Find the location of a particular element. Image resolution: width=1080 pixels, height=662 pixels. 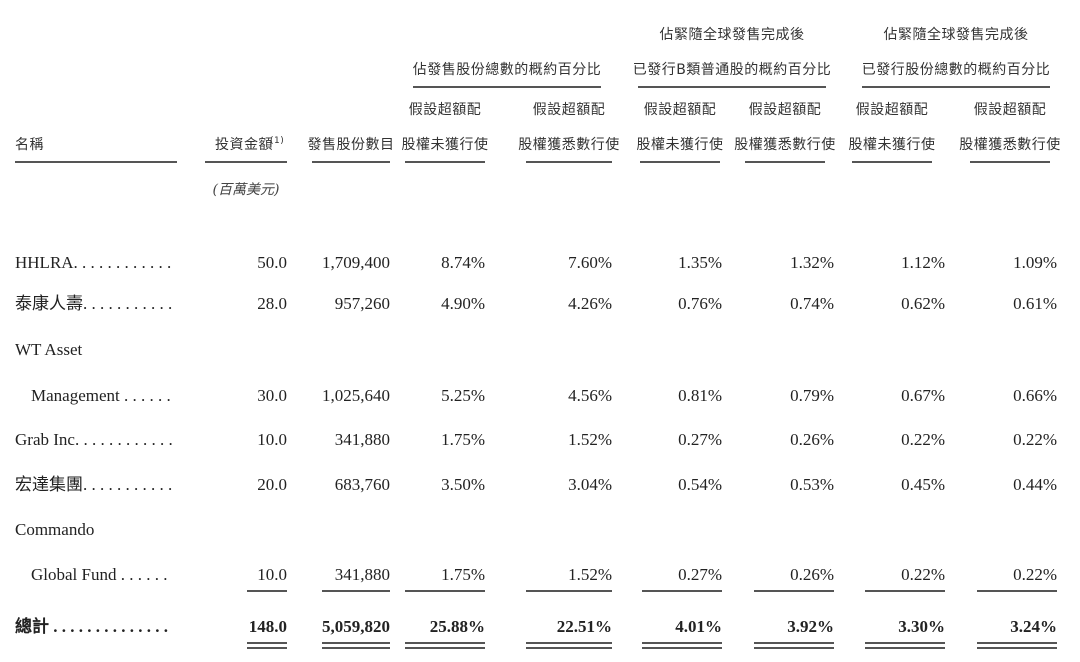

total-value: 3.92% is located at coordinates (810, 626).